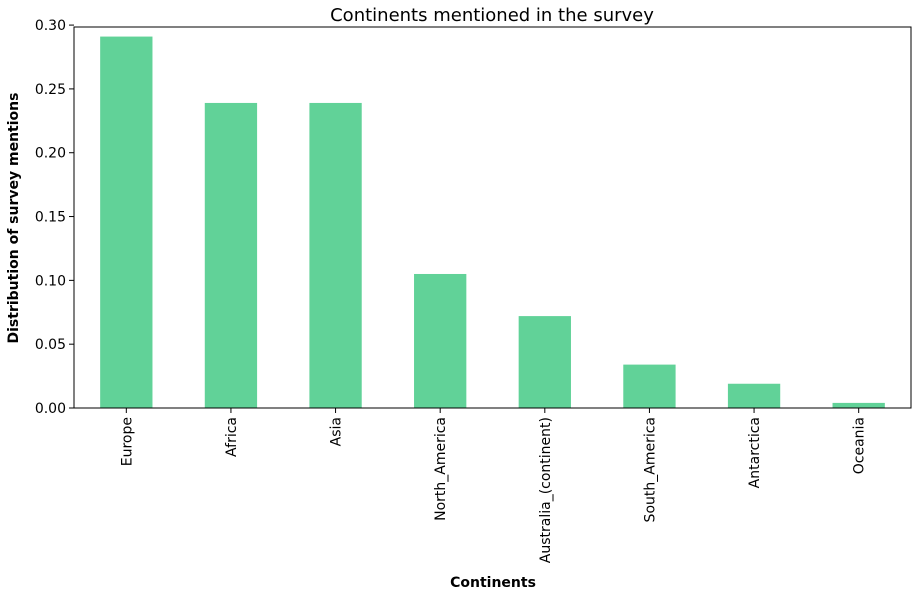 This screenshot has height=597, width=918. Describe the element at coordinates (649, 386) in the screenshot. I see `bar-south-america` at that location.